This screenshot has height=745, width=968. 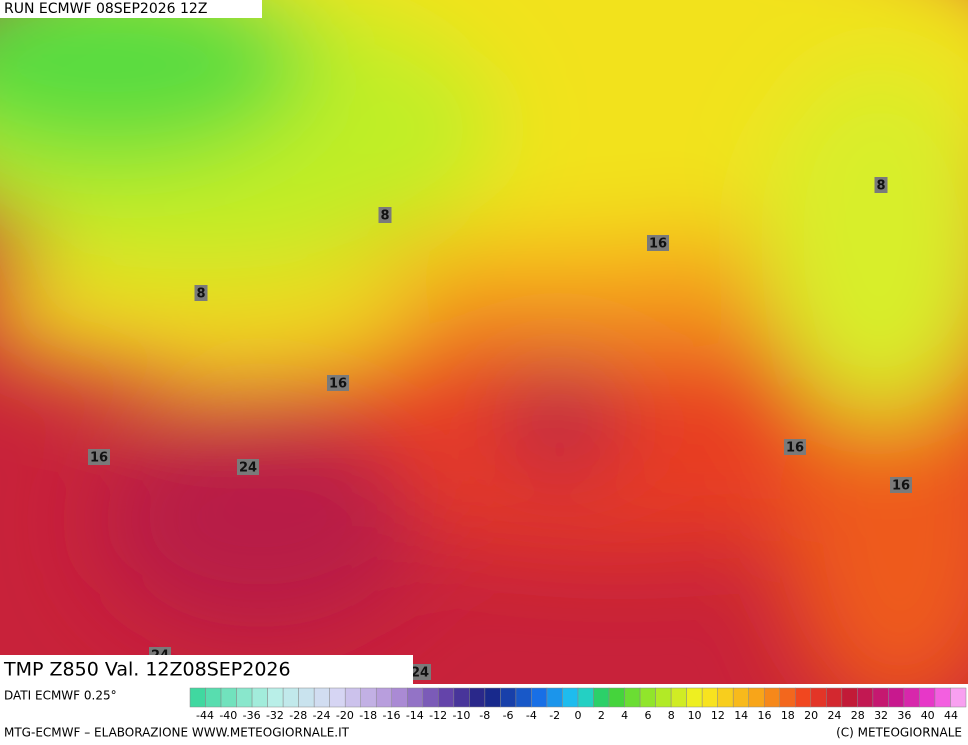 What do you see at coordinates (392, 715) in the screenshot?
I see `colorbar-label: -16` at bounding box center [392, 715].